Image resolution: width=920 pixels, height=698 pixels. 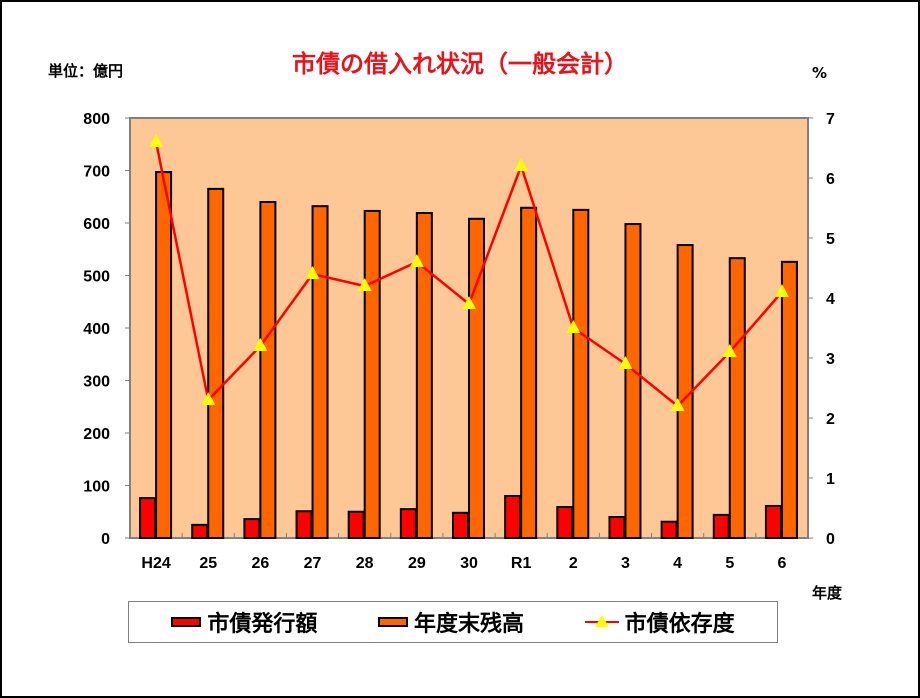 I want to click on right-axis-label: 2, so click(x=830, y=419).